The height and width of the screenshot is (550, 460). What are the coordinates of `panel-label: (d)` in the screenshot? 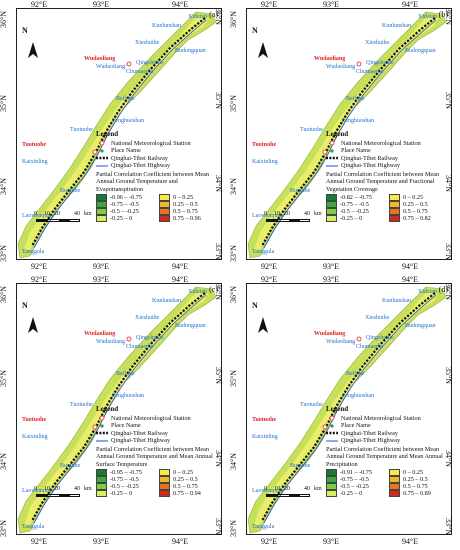 It's located at (443, 289).